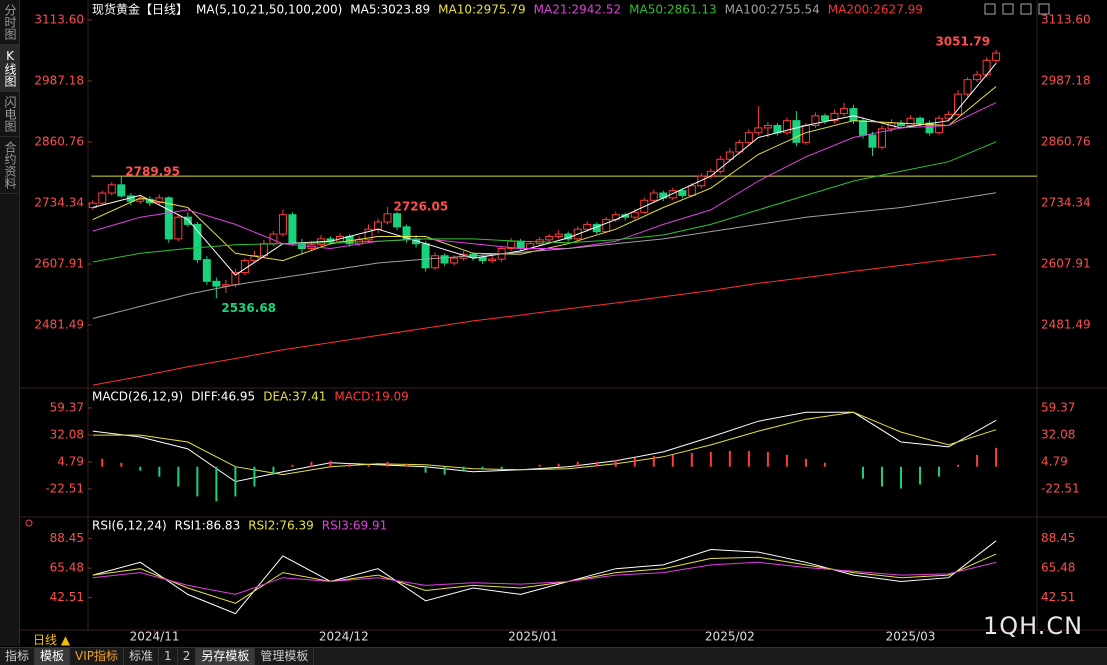 The width and height of the screenshot is (1107, 665). Describe the element at coordinates (223, 397) in the screenshot. I see `legend-label: DIFF:46.95` at that location.